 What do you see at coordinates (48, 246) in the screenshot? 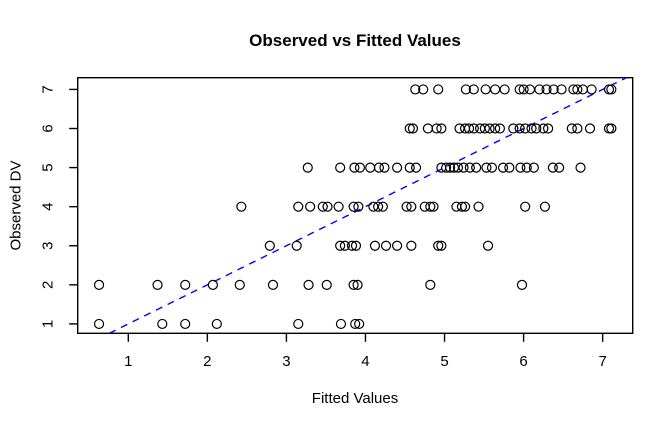
I see `y-tick-label: 3` at bounding box center [48, 246].